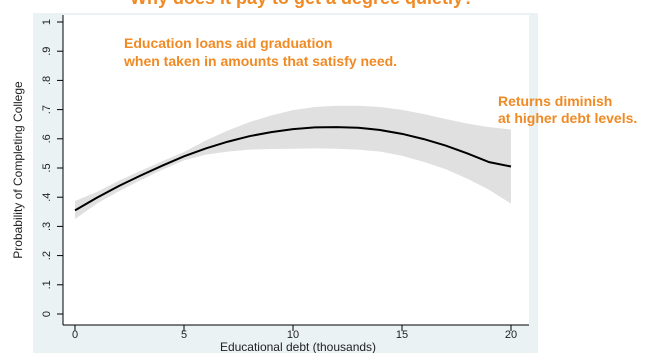  I want to click on annotation-line-3: Returns diminish, so click(555, 101).